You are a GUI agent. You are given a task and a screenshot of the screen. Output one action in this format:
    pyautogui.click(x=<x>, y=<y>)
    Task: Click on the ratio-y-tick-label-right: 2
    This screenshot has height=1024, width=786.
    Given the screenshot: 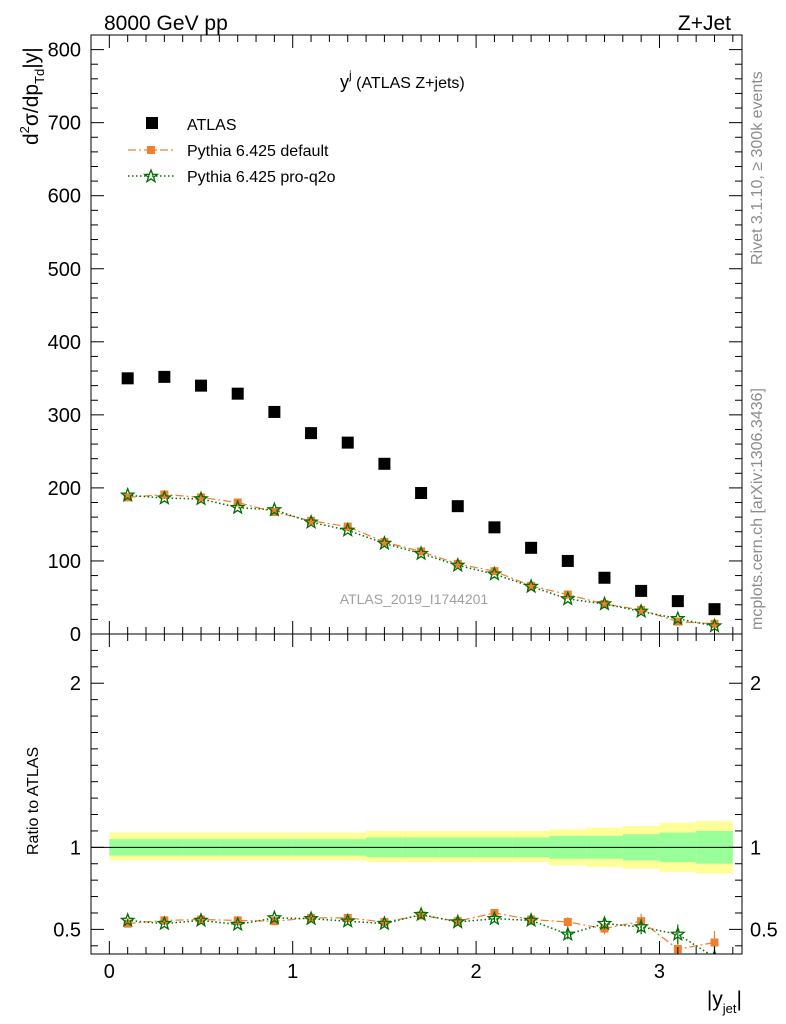 What is the action you would take?
    pyautogui.click(x=755, y=684)
    